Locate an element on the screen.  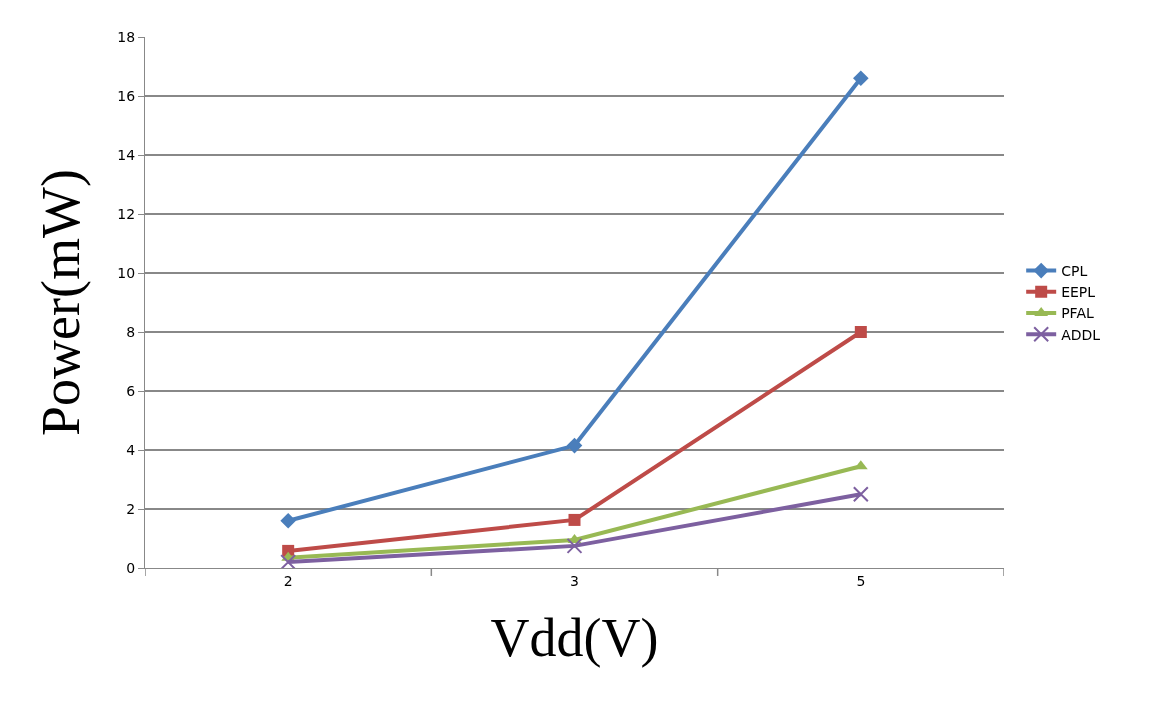
legend-label: ADDL is located at coordinates (1081, 334).